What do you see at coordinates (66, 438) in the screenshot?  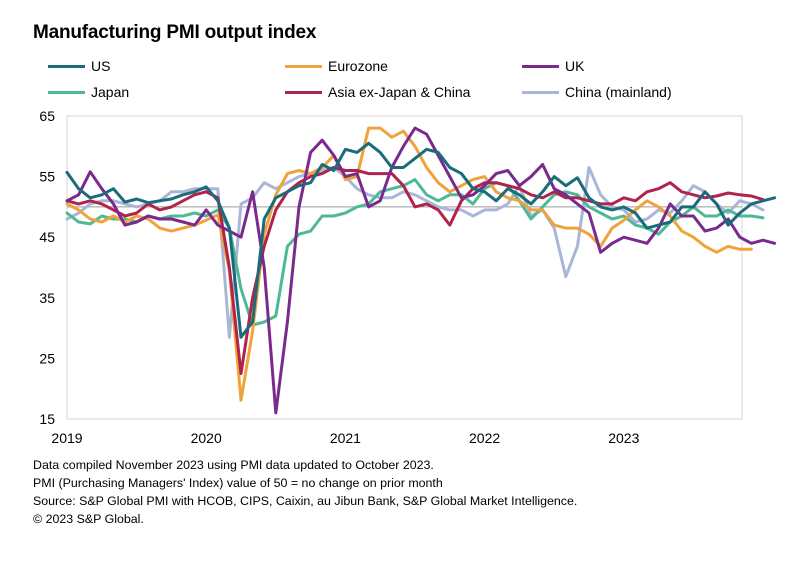 I see `x-tick-label: 2019` at bounding box center [66, 438].